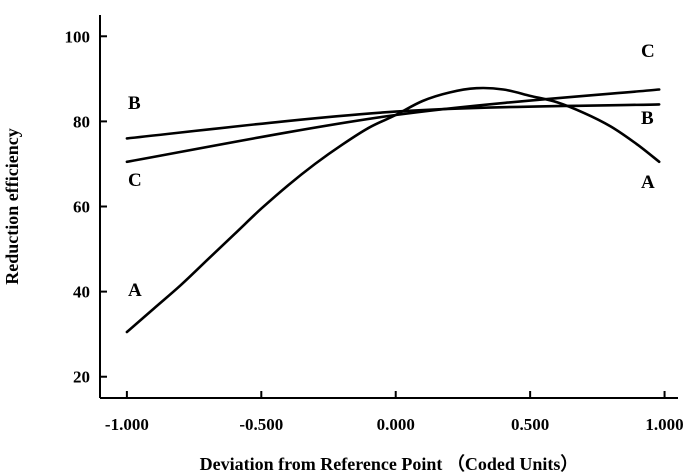  What do you see at coordinates (127, 424) in the screenshot?
I see `x-tick-label: -1.000` at bounding box center [127, 424].